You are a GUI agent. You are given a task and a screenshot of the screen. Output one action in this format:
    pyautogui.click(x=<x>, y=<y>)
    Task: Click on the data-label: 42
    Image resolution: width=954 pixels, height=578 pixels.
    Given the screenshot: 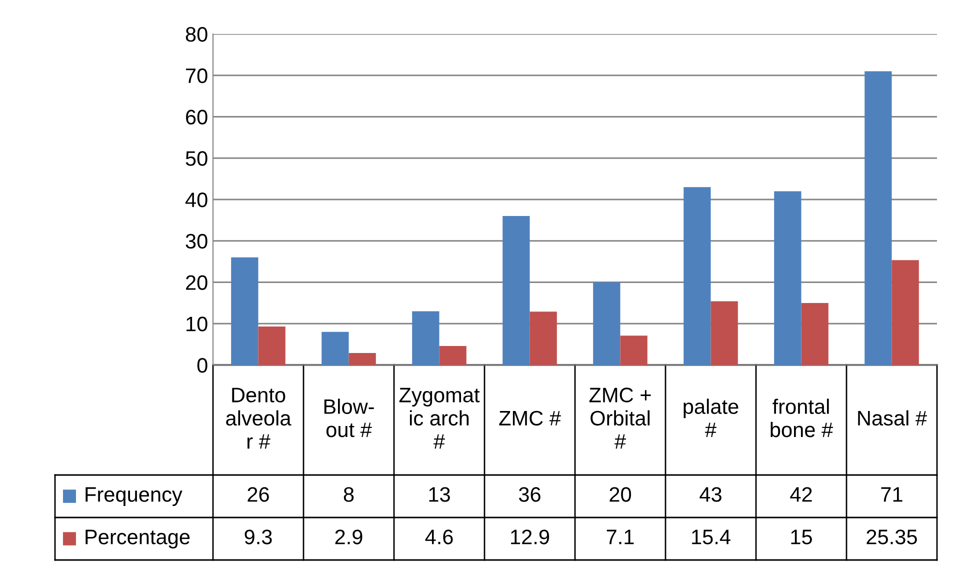 What is the action you would take?
    pyautogui.click(x=801, y=494)
    